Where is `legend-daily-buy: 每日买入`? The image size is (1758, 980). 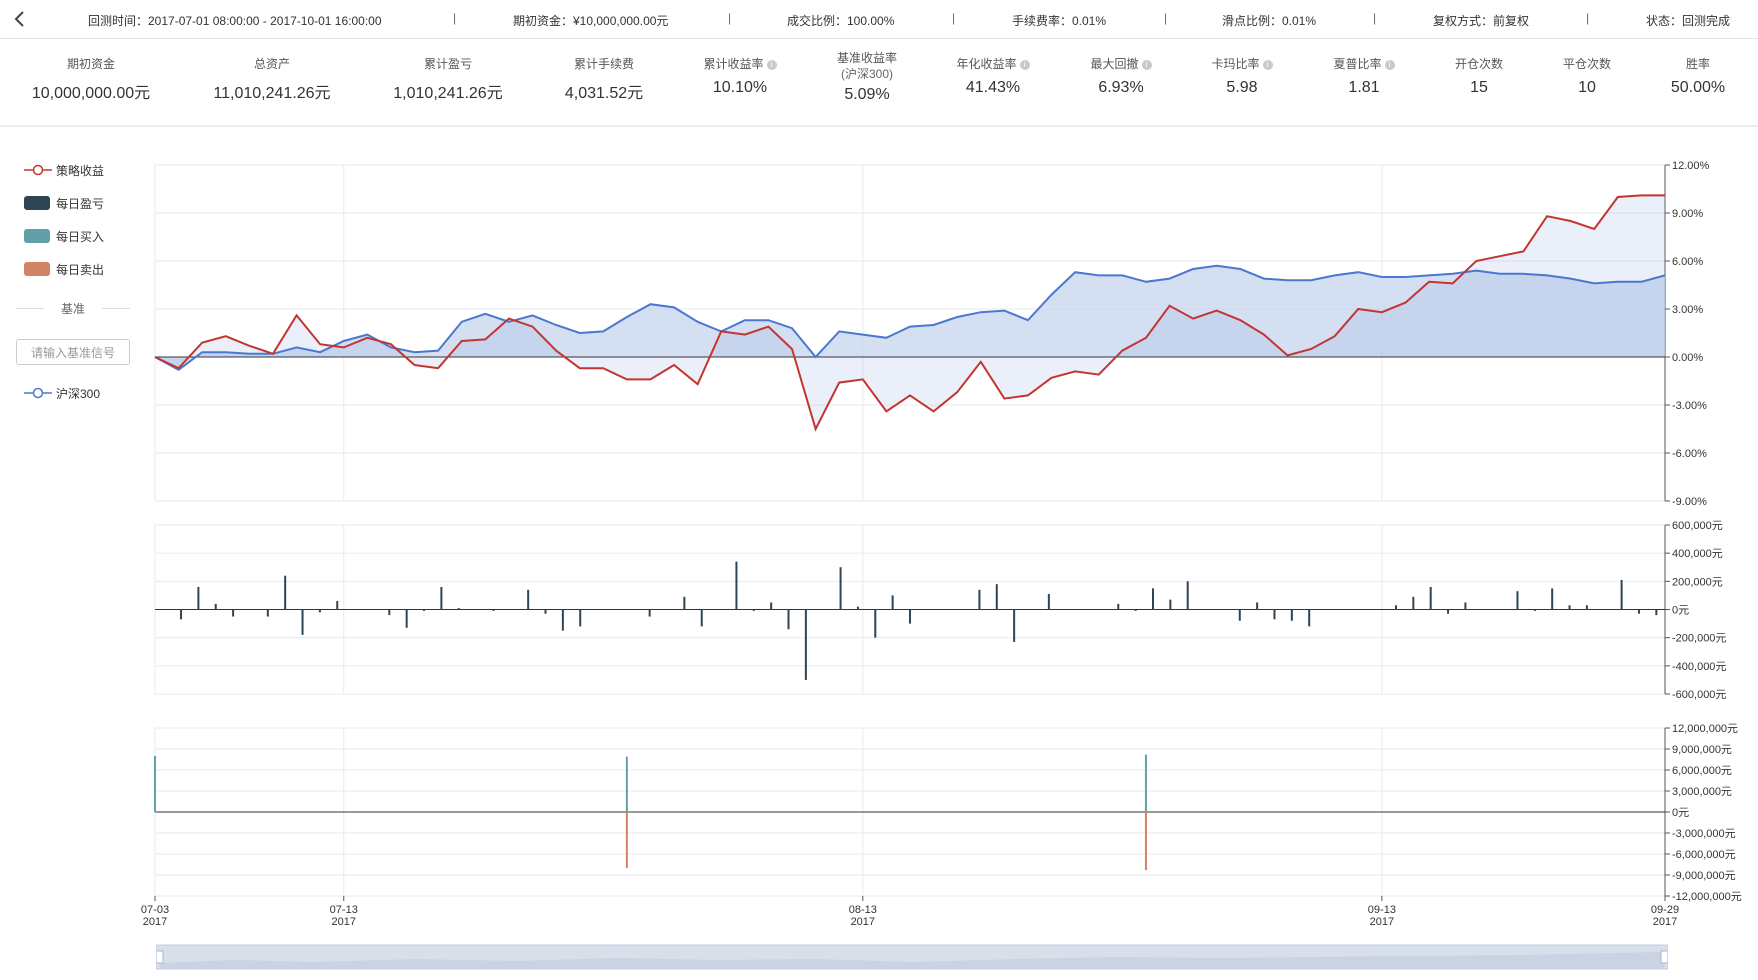
legend-daily-buy: 每日买入 is located at coordinates (64, 236).